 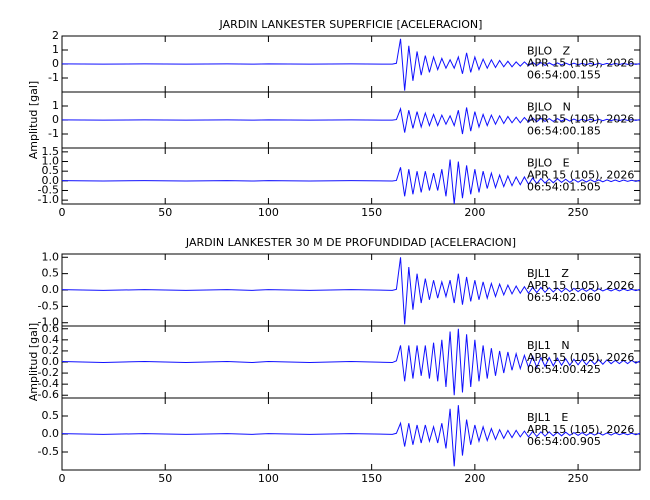 I want to click on station-label: BJLO Z, so click(x=549, y=51).